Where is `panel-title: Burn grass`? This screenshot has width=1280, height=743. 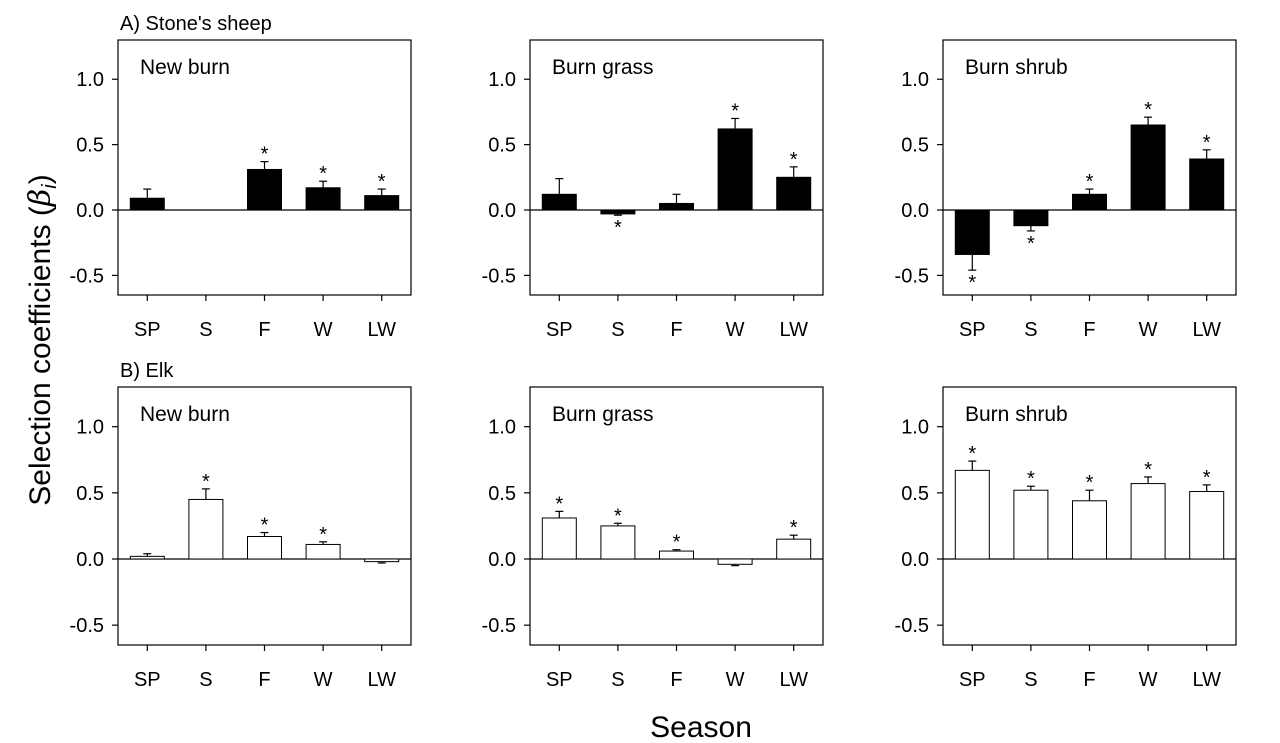 panel-title: Burn grass is located at coordinates (603, 67).